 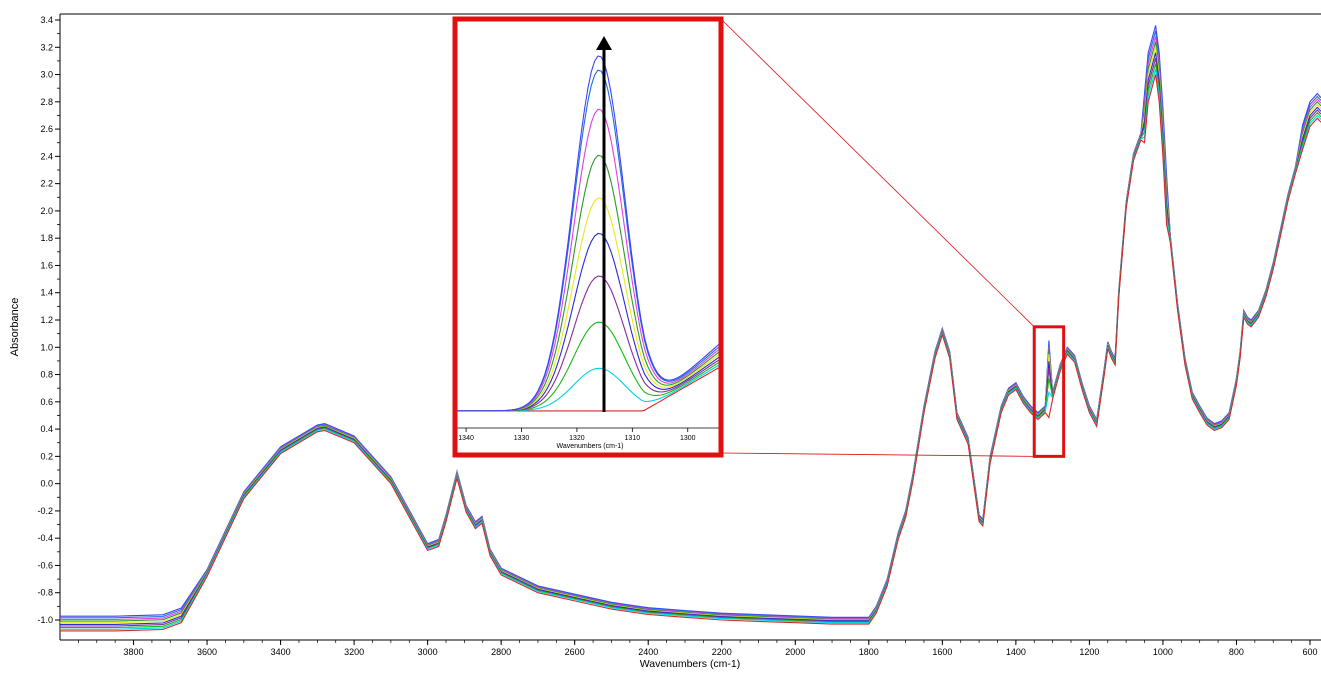 What do you see at coordinates (1089, 652) in the screenshot?
I see `x-tick-label: 1200` at bounding box center [1089, 652].